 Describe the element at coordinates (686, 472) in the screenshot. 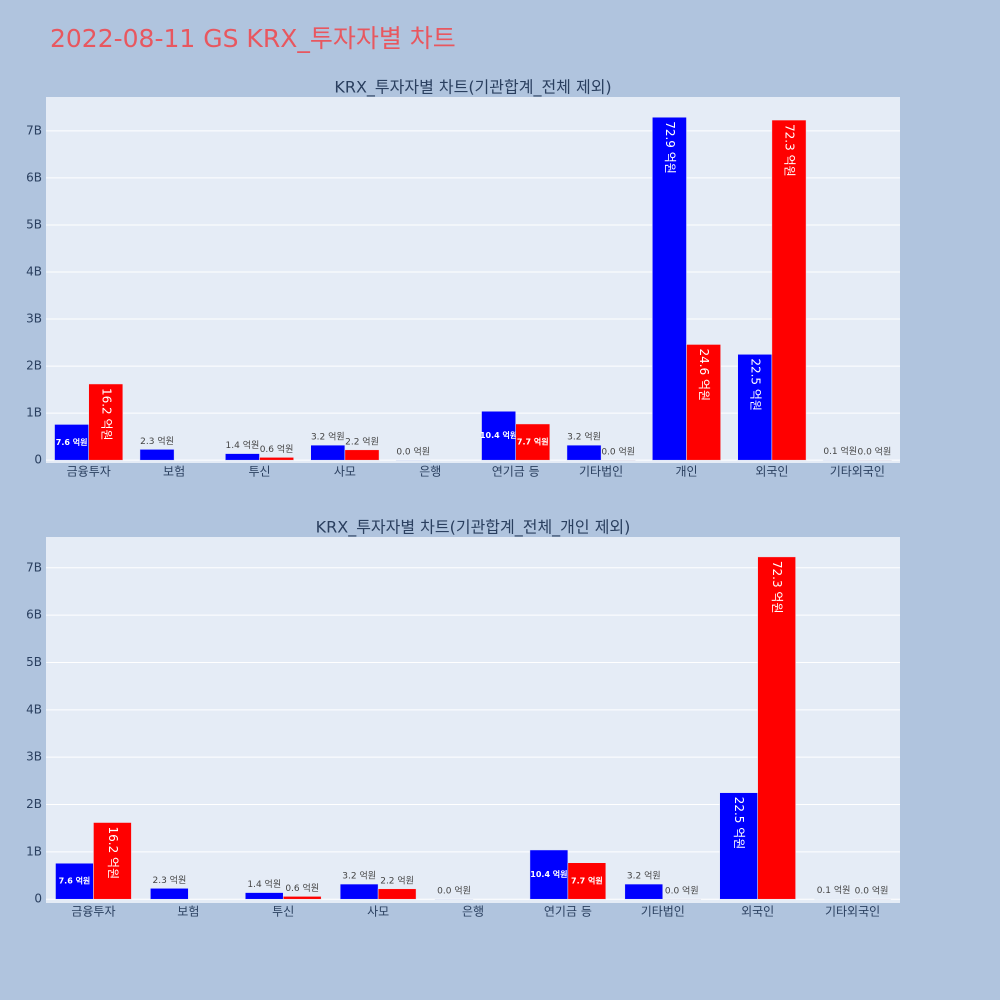

I see `x-tick-label: 개인` at that location.